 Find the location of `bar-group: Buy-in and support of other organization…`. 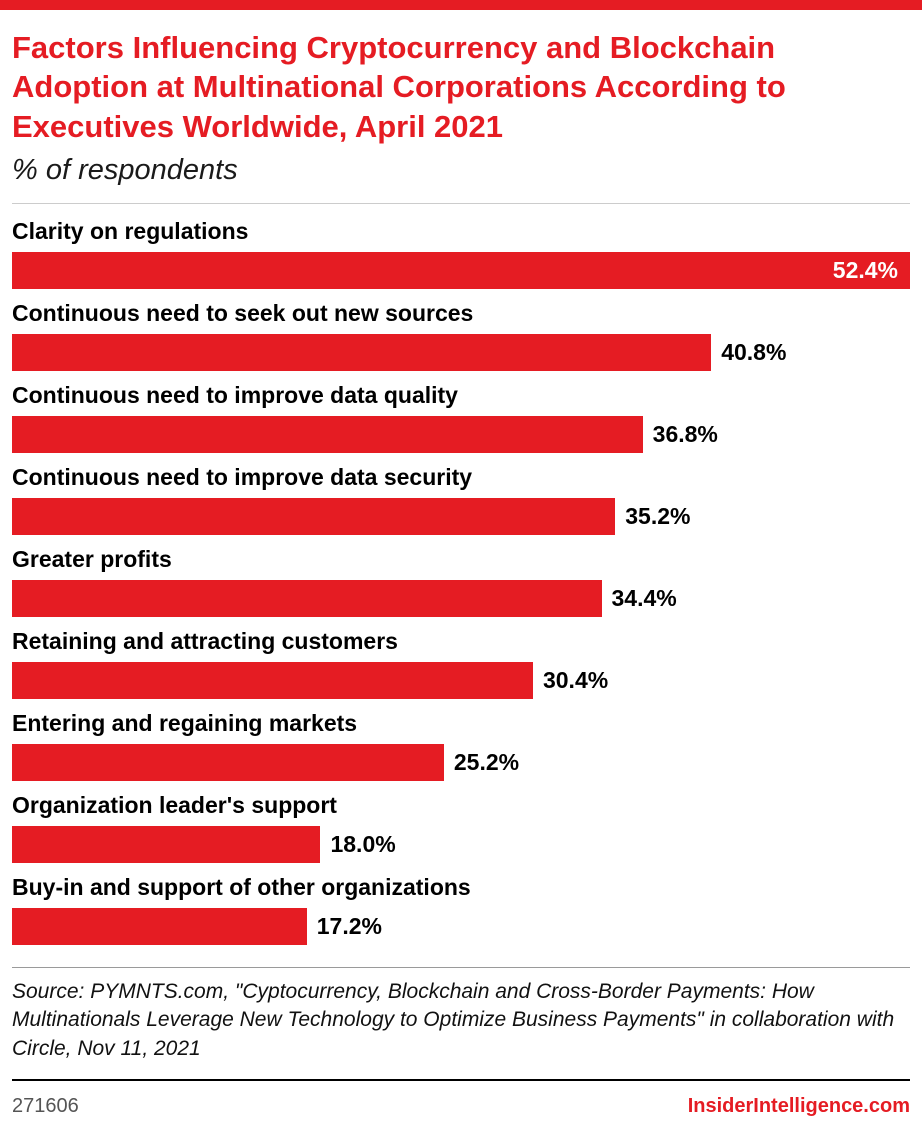

bar-group: Buy-in and support of other organization… is located at coordinates (461, 910).